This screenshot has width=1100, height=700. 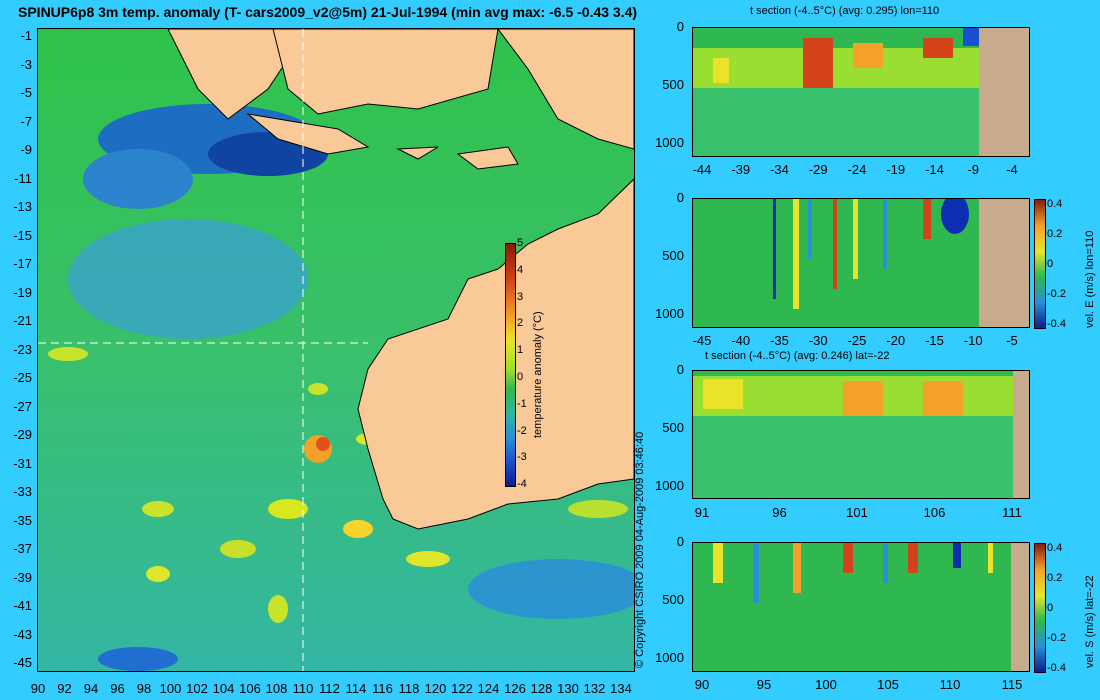 What do you see at coordinates (64, 688) in the screenshot?
I see `lon-tick-label: 92` at bounding box center [64, 688].